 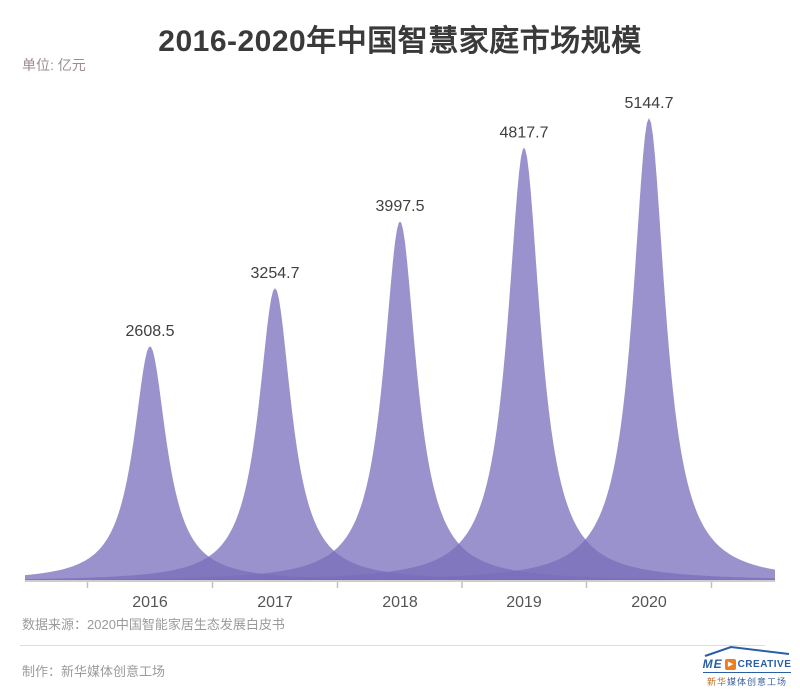 I want to click on year-label: 2018, so click(x=400, y=602).